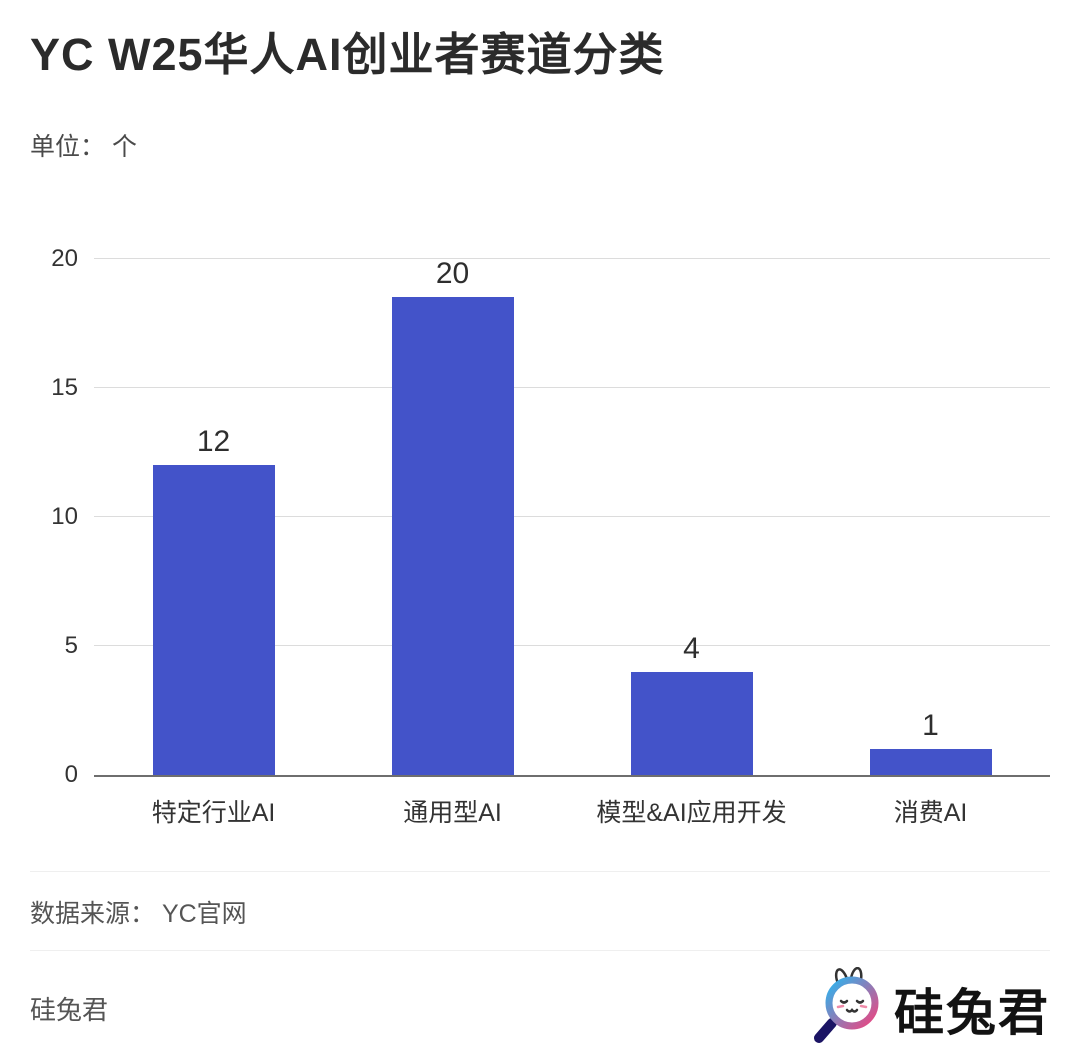 This screenshot has width=1080, height=1050. What do you see at coordinates (347, 54) in the screenshot?
I see `page-title: YC W25华人AI创业者赛道分类` at bounding box center [347, 54].